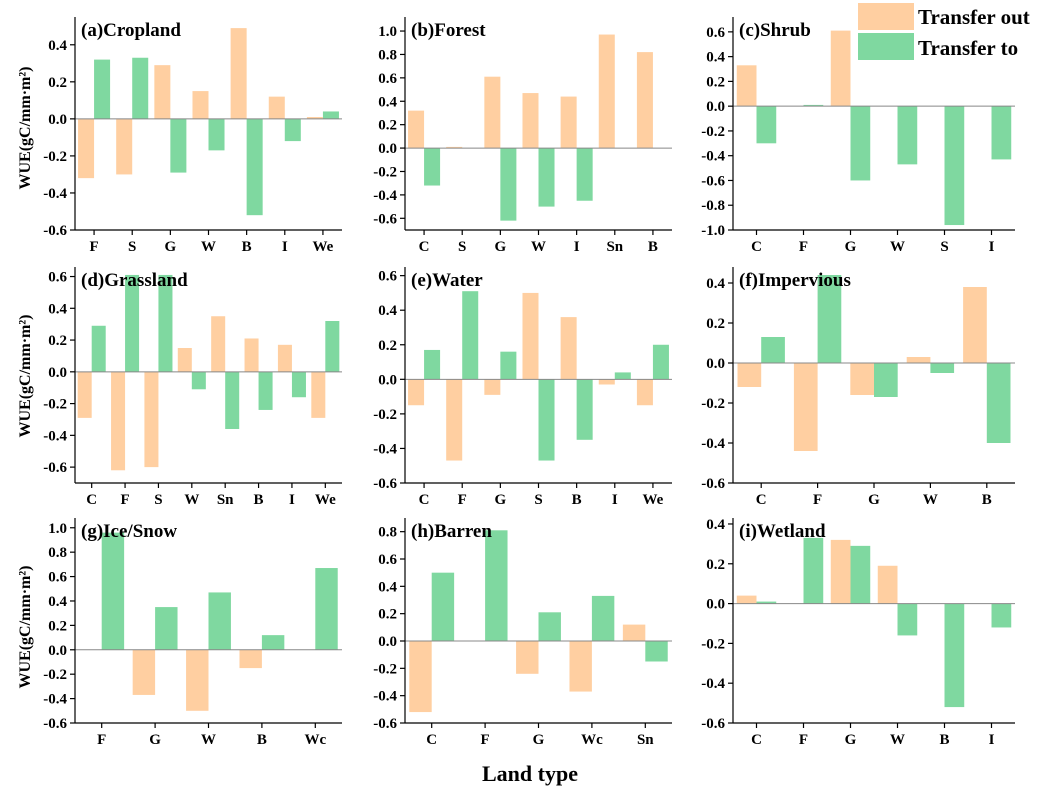 This screenshot has width=1052, height=789. What do you see at coordinates (645, 740) in the screenshot?
I see `x-tick-label: Sn` at bounding box center [645, 740].